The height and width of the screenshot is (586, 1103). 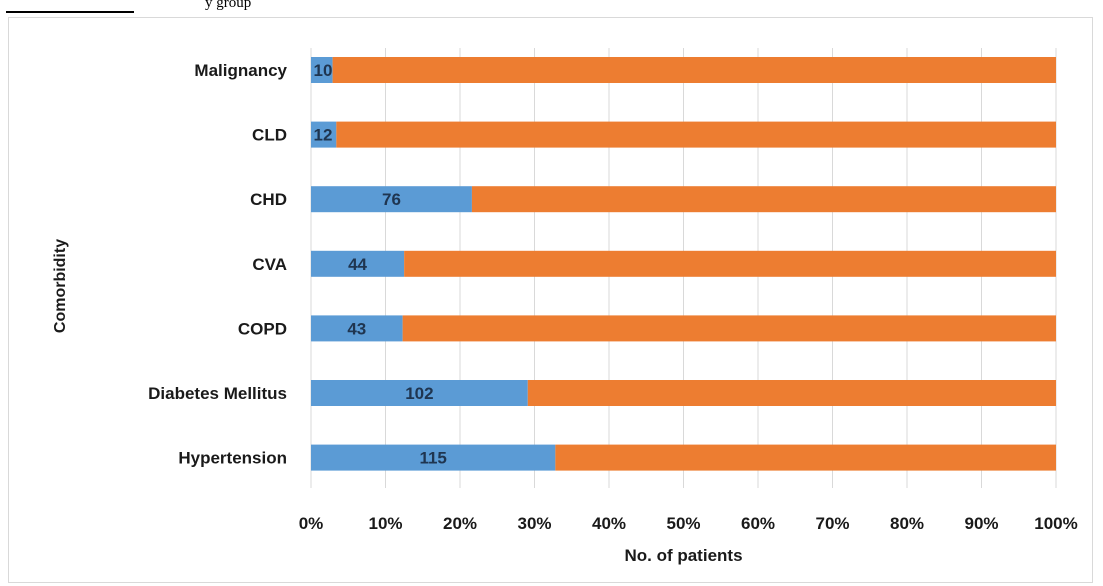 What do you see at coordinates (683, 523) in the screenshot?
I see `x-tick-label: 50%` at bounding box center [683, 523].